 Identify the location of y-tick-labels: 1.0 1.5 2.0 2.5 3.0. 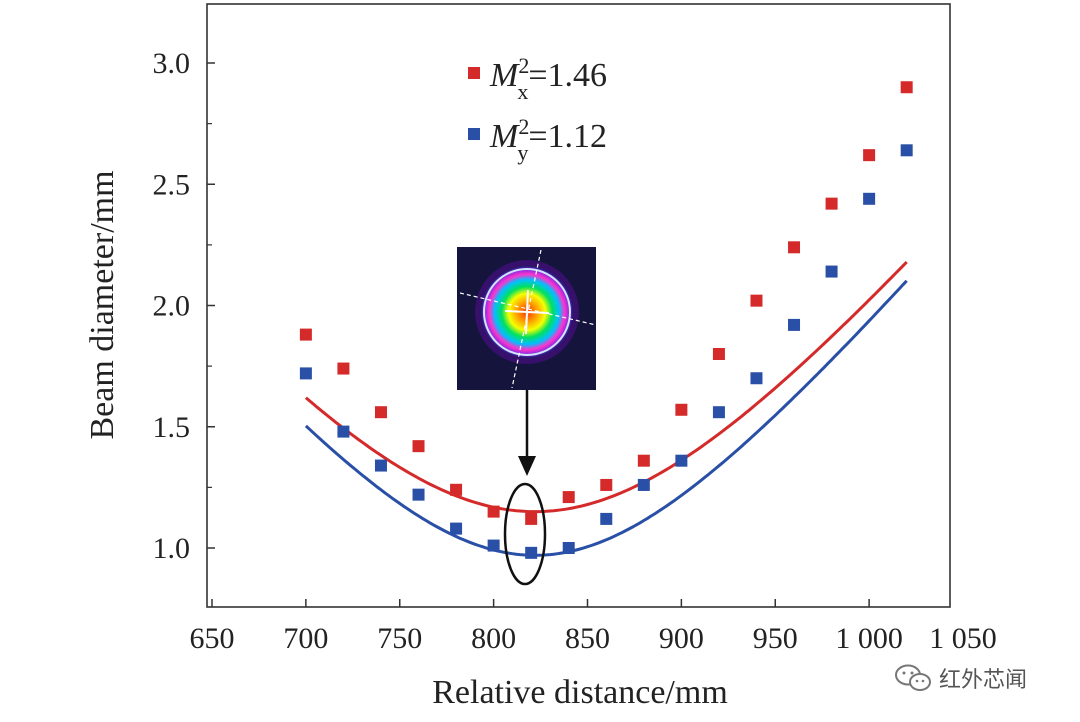
(172, 306).